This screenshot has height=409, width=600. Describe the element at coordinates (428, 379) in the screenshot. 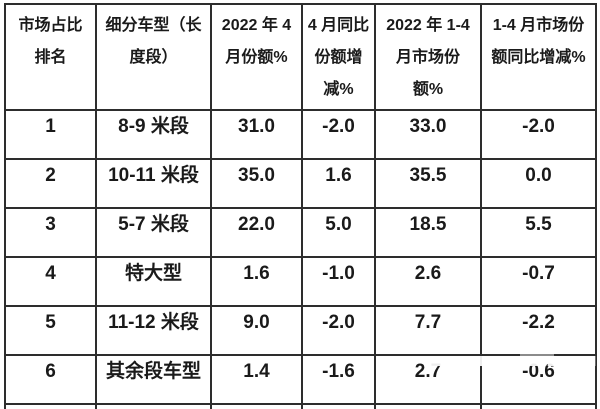

I see `cell-jan-apr-share: 2.7` at that location.